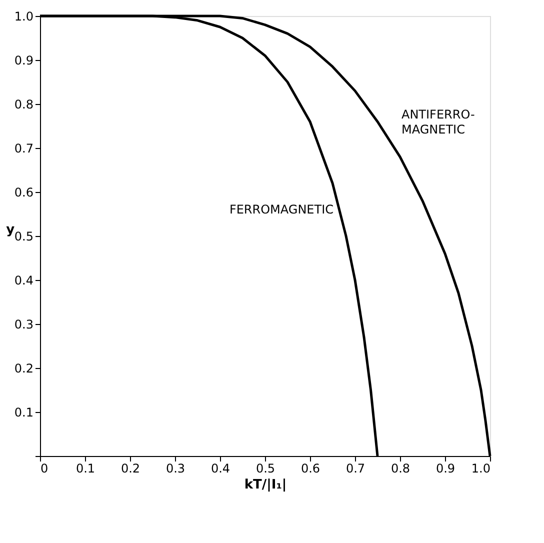 The height and width of the screenshot is (543, 544). Describe the element at coordinates (24, 149) in the screenshot. I see `y-tick-label: 0.7` at that location.